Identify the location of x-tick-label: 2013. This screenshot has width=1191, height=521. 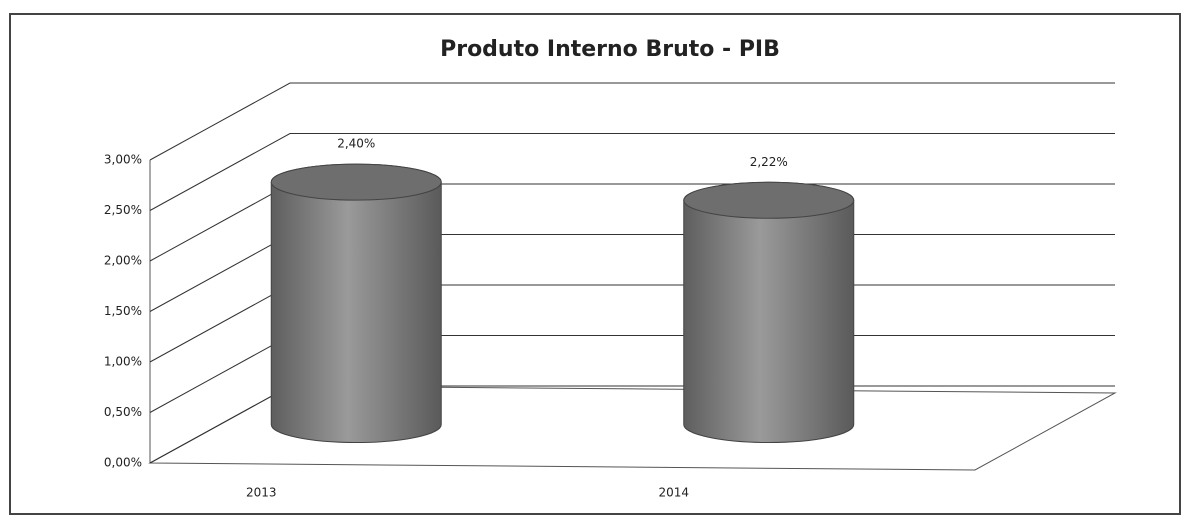
(261, 493).